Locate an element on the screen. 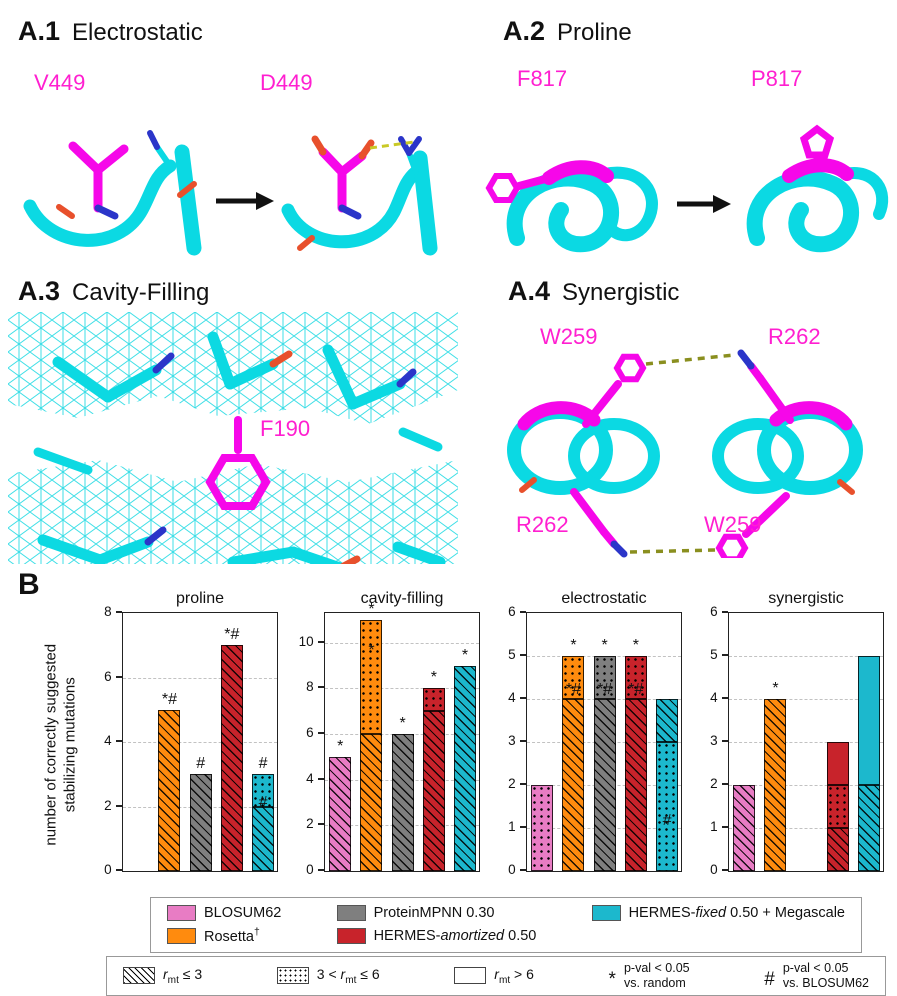 This screenshot has width=897, height=996. hatch-swatch-diag is located at coordinates (139, 976).